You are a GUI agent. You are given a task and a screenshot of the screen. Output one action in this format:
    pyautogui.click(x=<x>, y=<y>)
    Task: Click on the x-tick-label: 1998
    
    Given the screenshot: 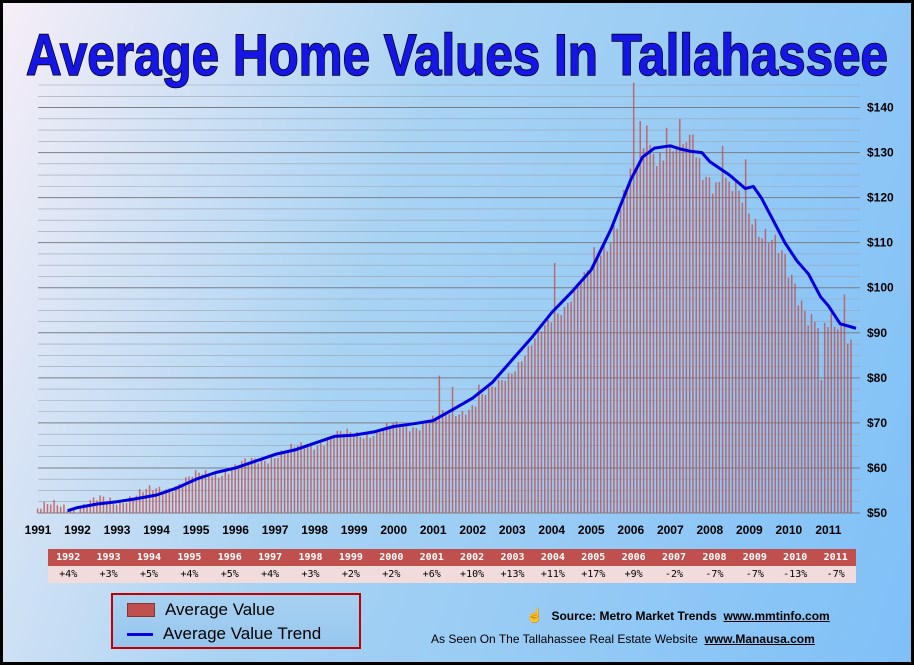 What is the action you would take?
    pyautogui.click(x=314, y=530)
    